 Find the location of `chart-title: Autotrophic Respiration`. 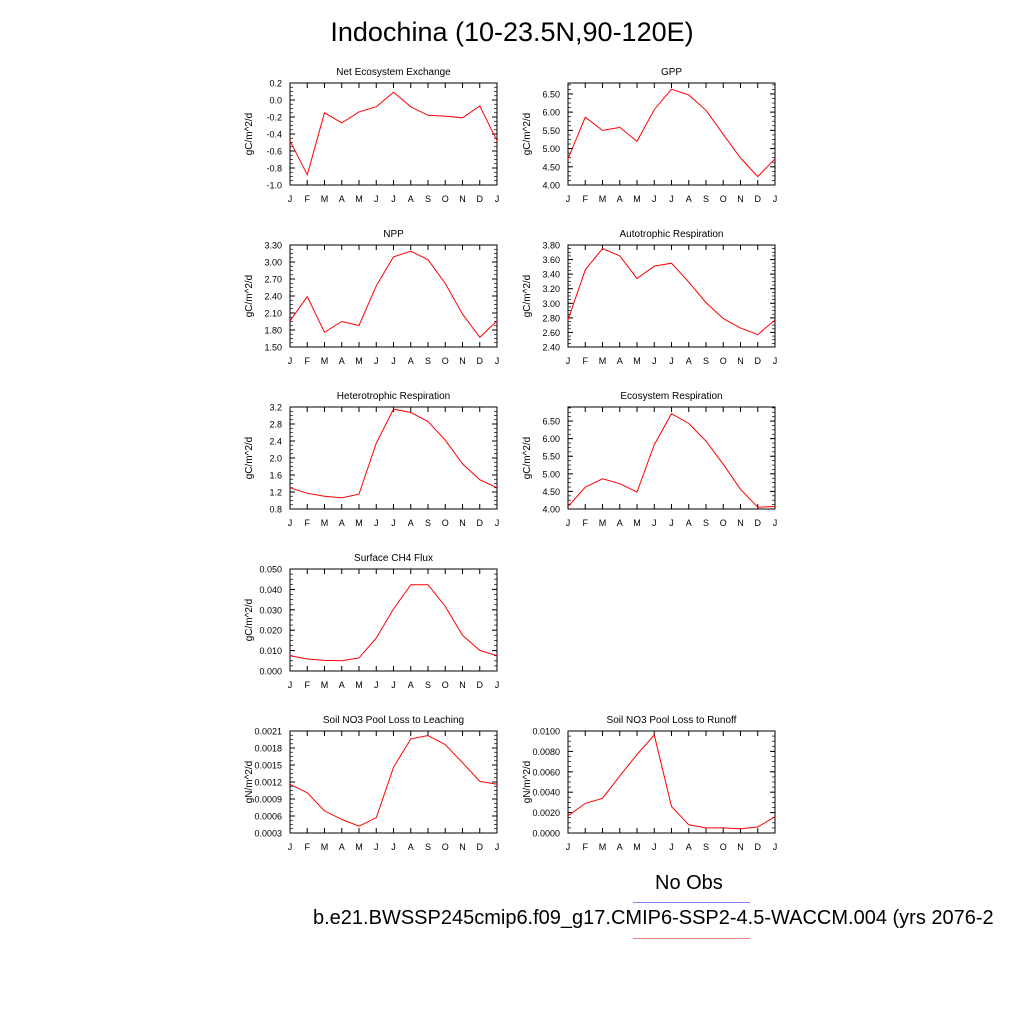

chart-title: Autotrophic Respiration is located at coordinates (672, 234).